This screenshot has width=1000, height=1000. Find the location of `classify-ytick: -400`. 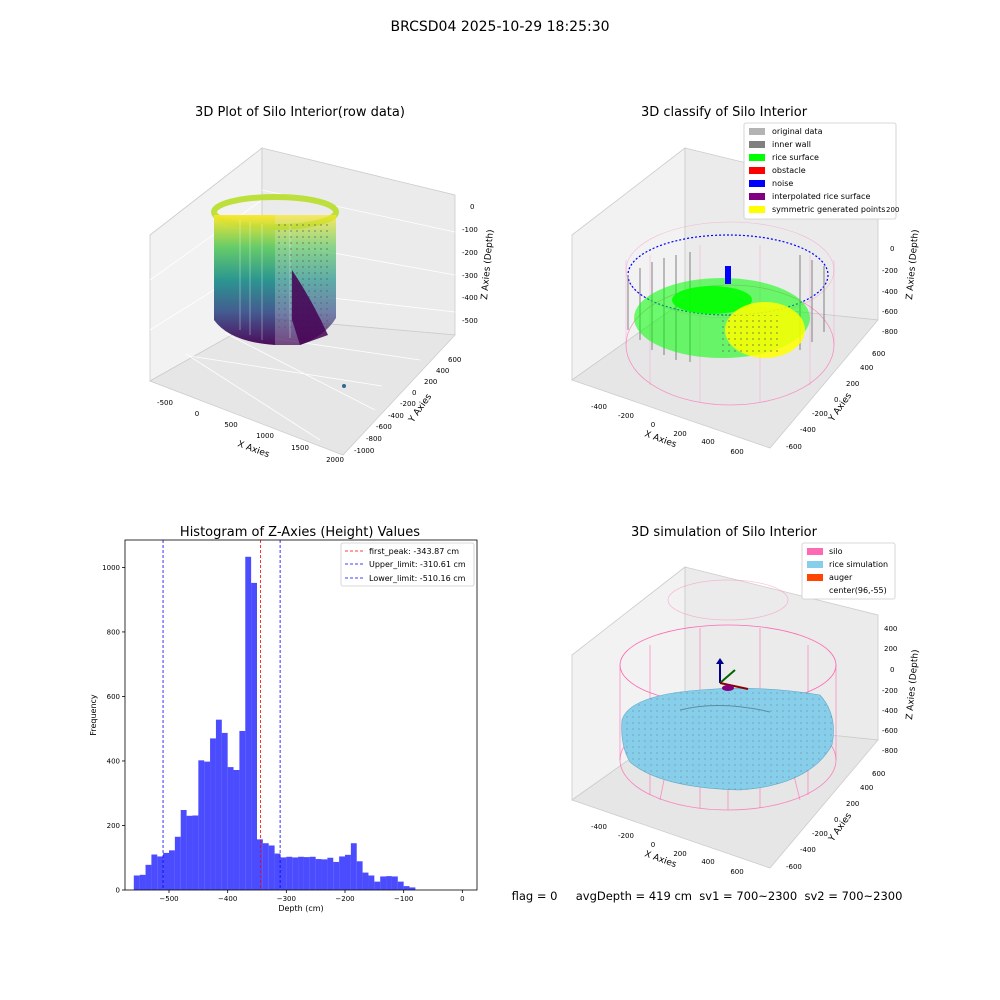

classify-ytick: -400 is located at coordinates (808, 430).